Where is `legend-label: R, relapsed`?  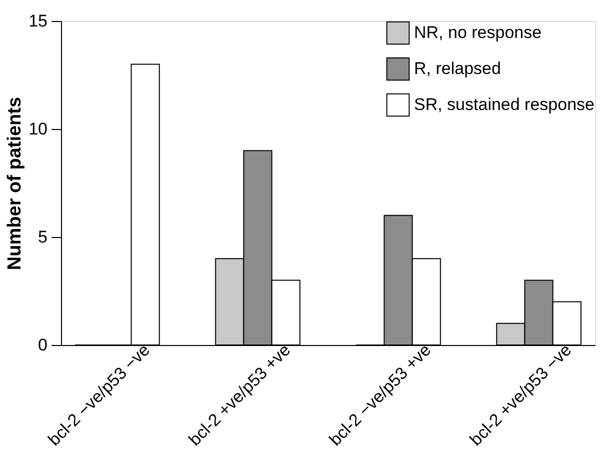
legend-label: R, relapsed is located at coordinates (457, 68).